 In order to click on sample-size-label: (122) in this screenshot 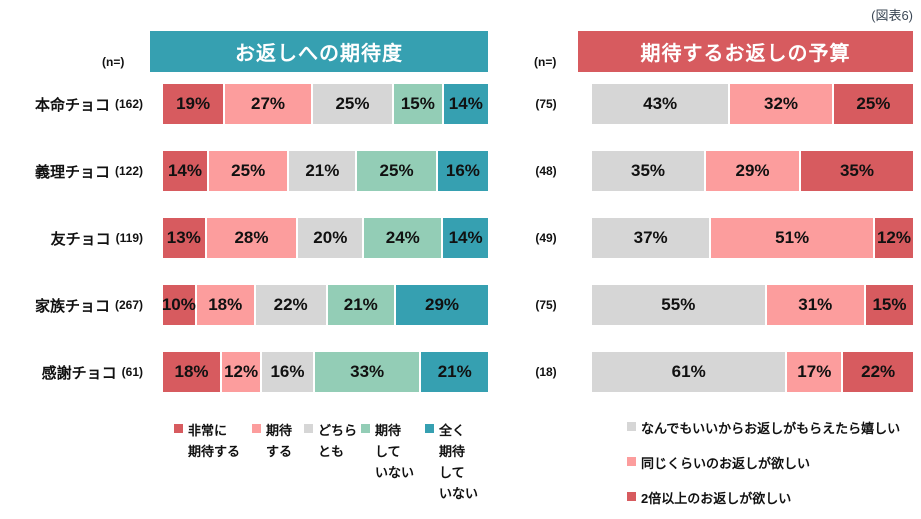, I will do `click(128, 171)`.